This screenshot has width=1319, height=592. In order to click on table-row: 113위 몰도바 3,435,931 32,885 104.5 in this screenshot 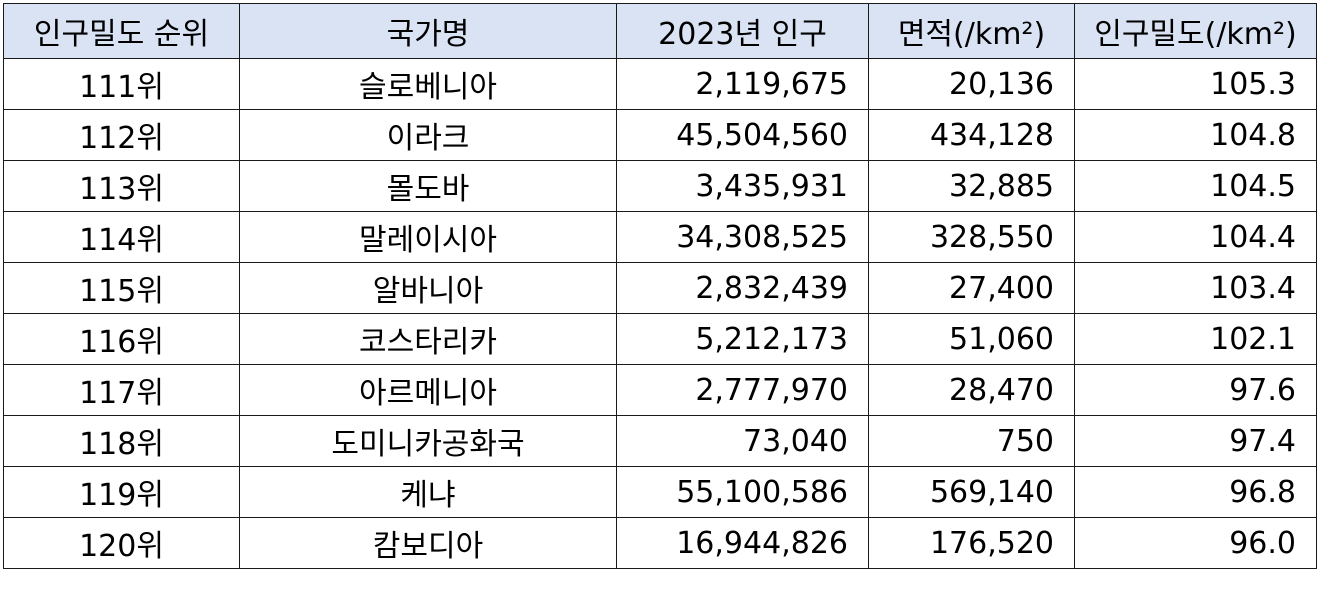, I will do `click(660, 186)`.